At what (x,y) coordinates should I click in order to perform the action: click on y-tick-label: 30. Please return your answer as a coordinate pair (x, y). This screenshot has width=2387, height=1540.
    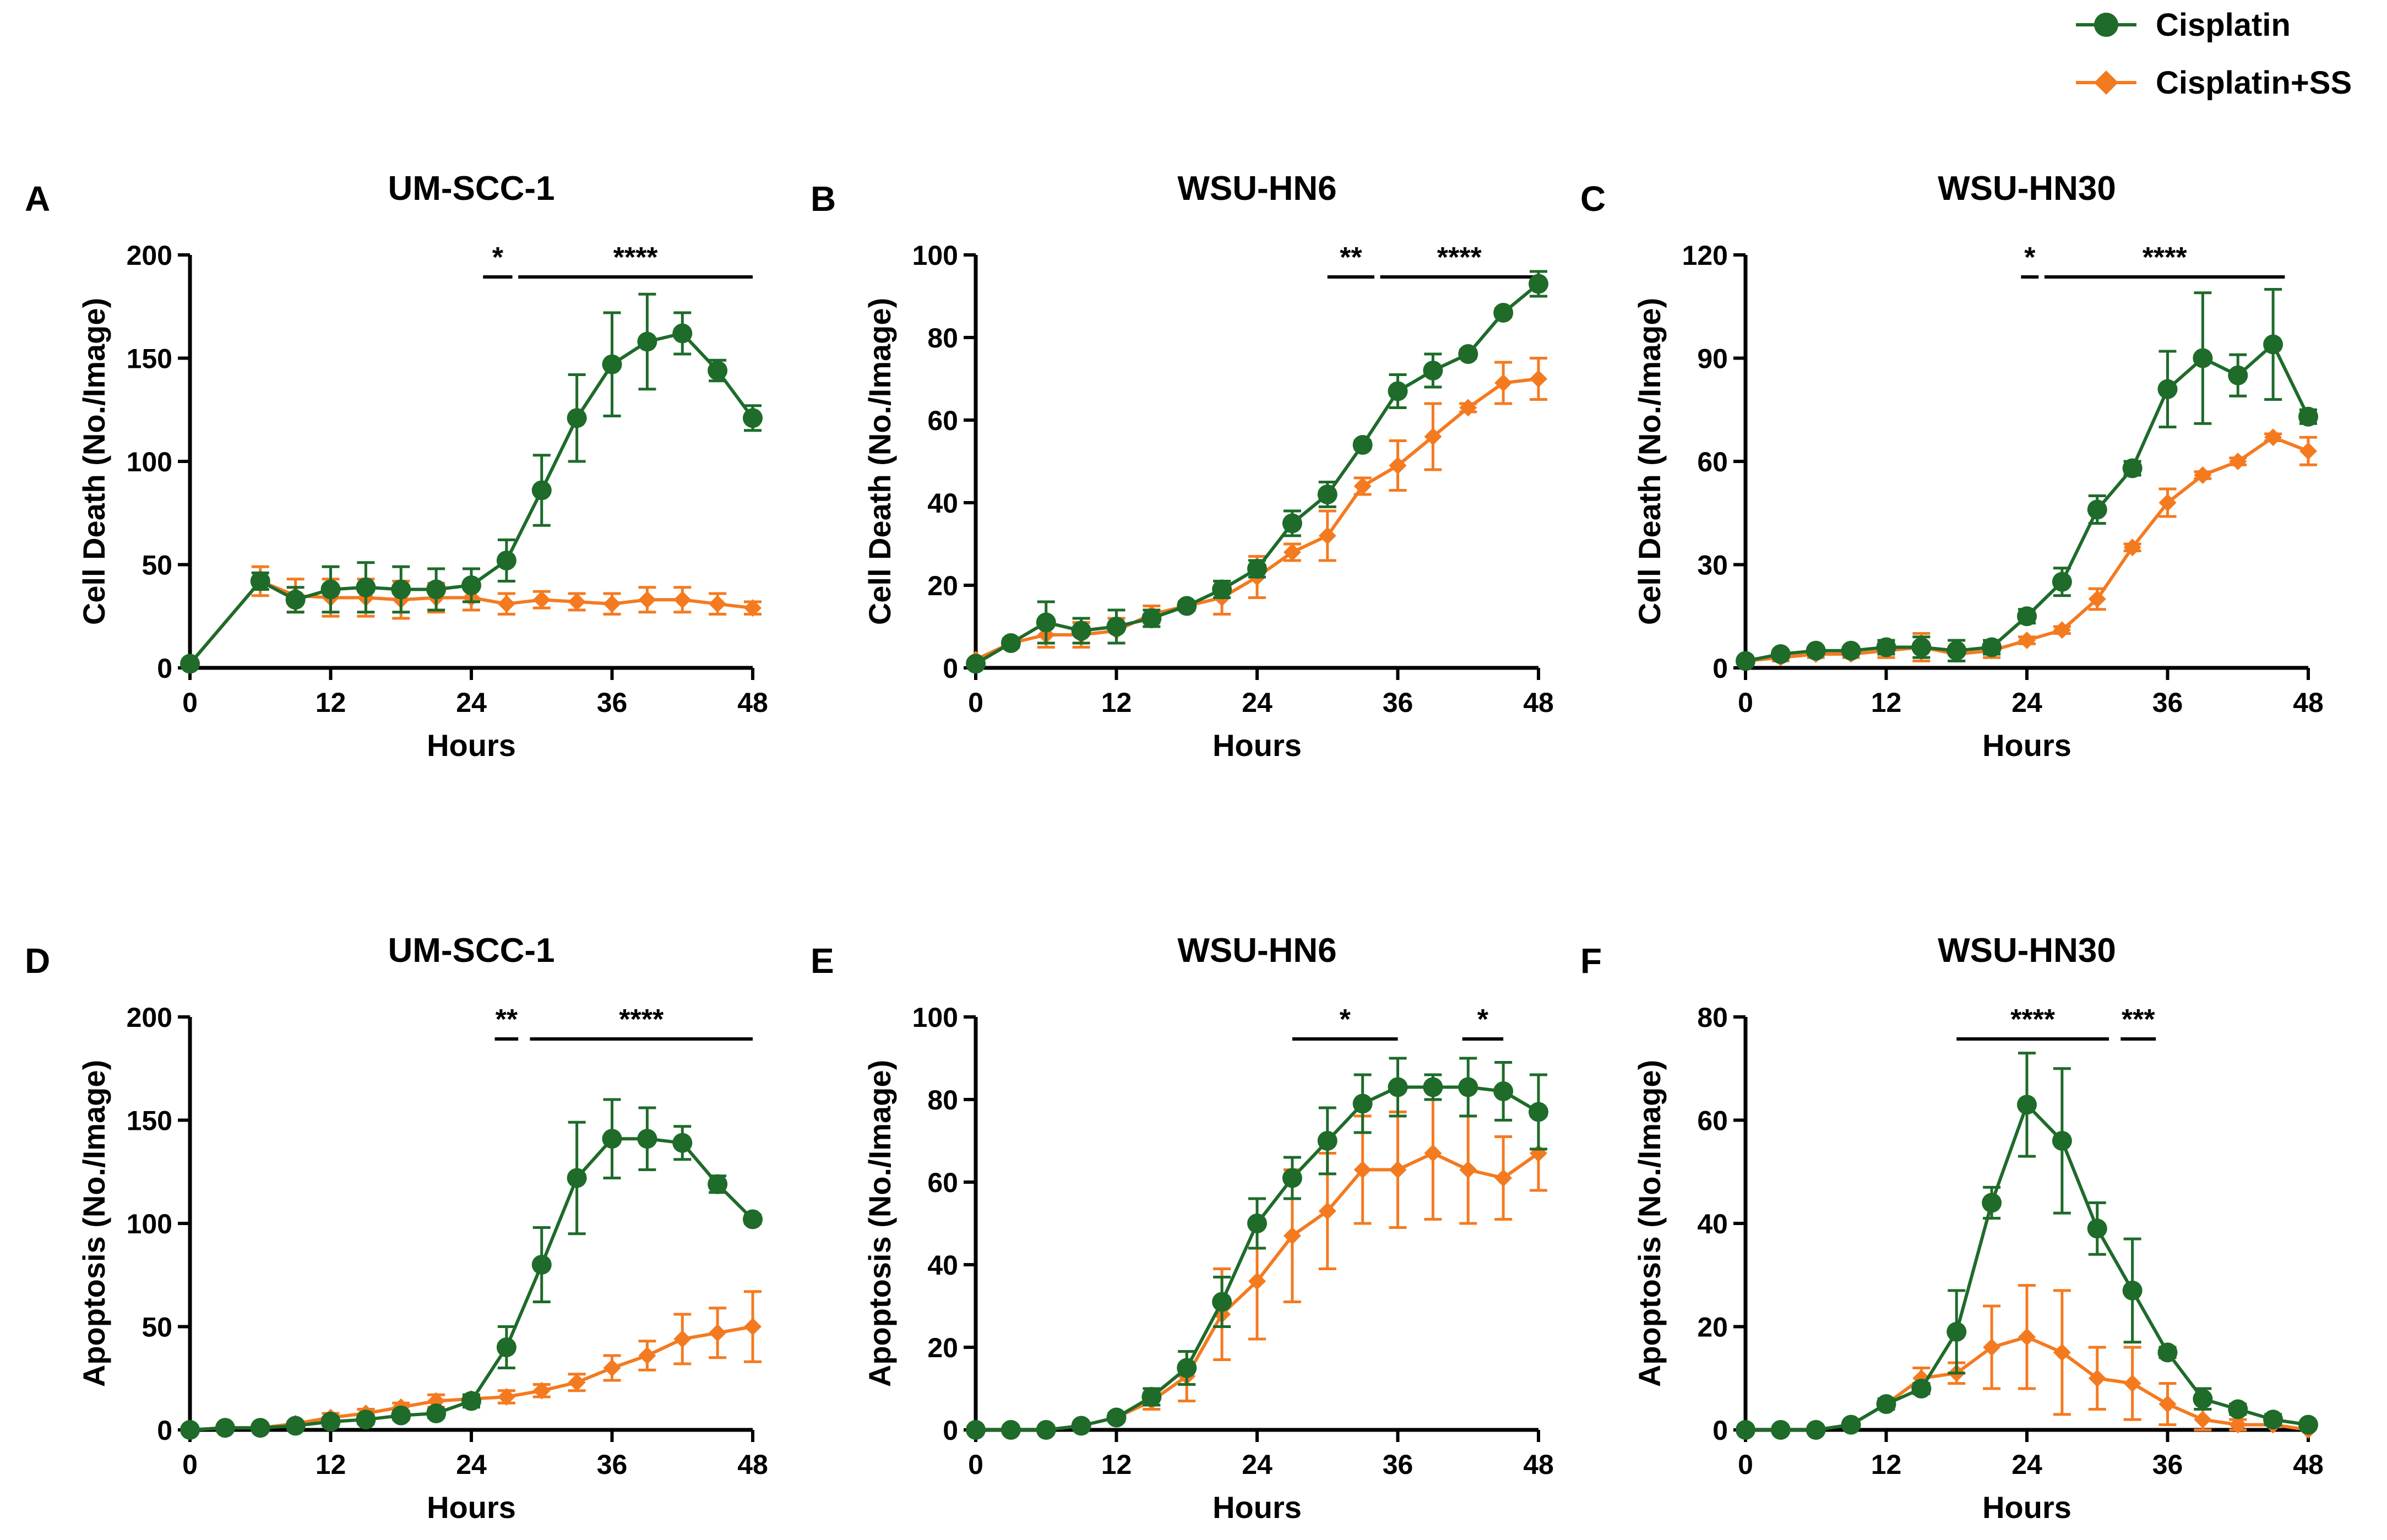
    Looking at the image, I should click on (1713, 565).